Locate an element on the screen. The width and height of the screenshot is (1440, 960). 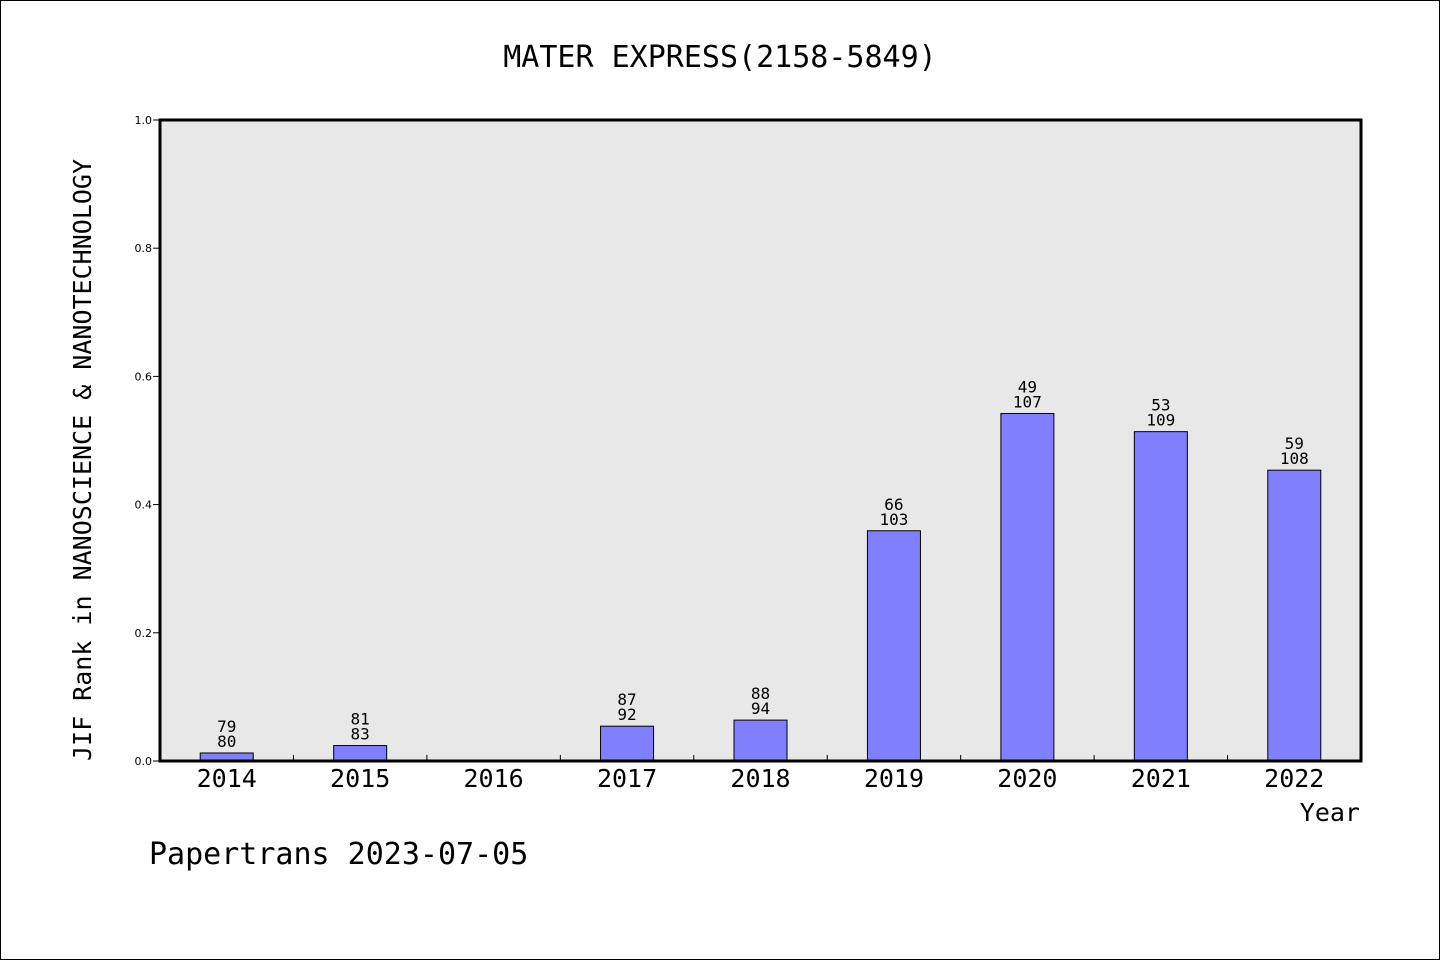
bar-2019 is located at coordinates (893, 646).